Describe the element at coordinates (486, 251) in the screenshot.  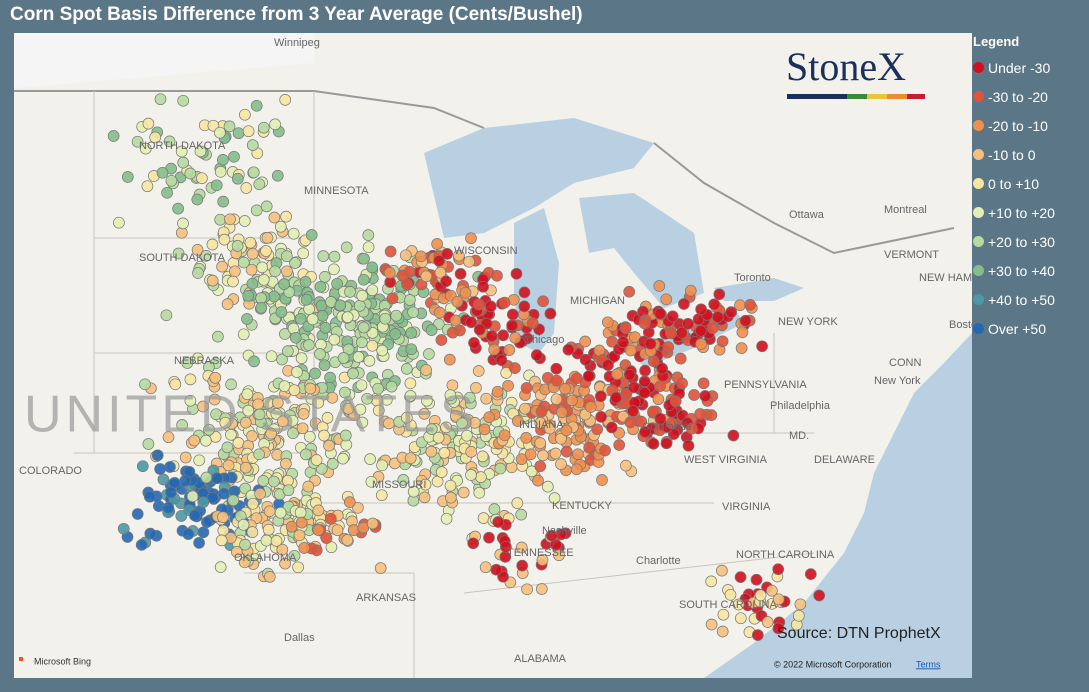
I see `map-label: WISCONSIN` at that location.